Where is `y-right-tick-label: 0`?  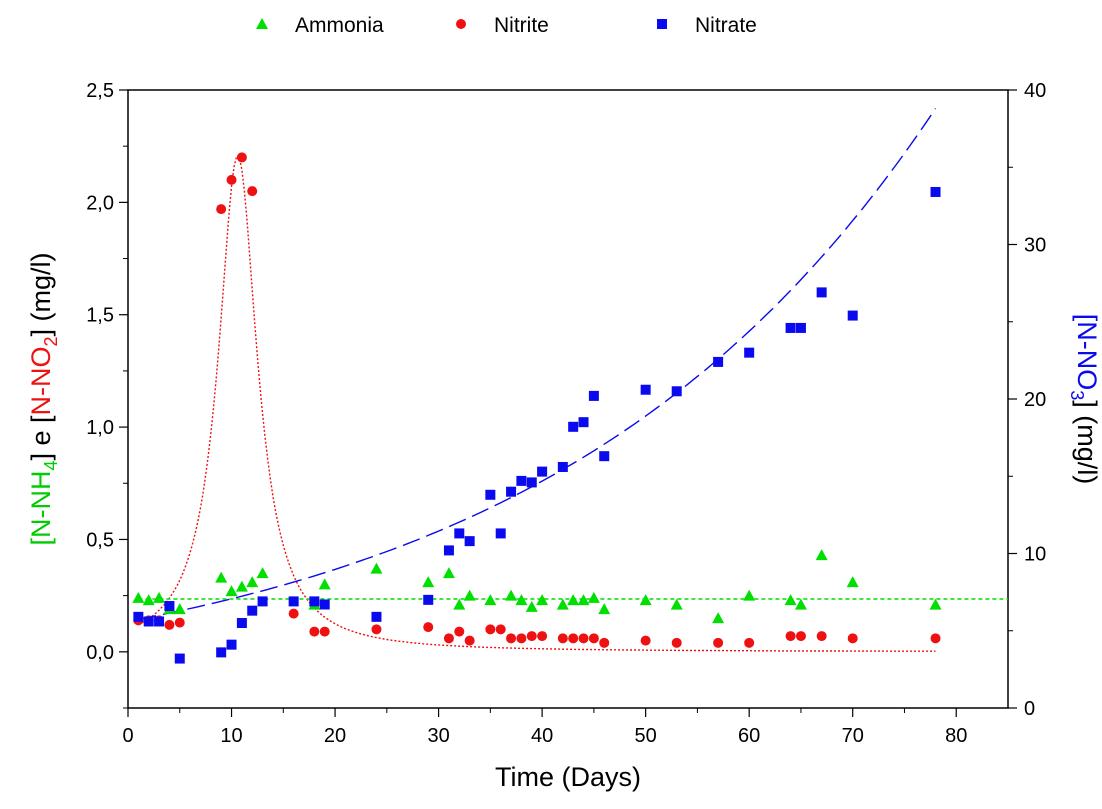 y-right-tick-label: 0 is located at coordinates (1029, 709).